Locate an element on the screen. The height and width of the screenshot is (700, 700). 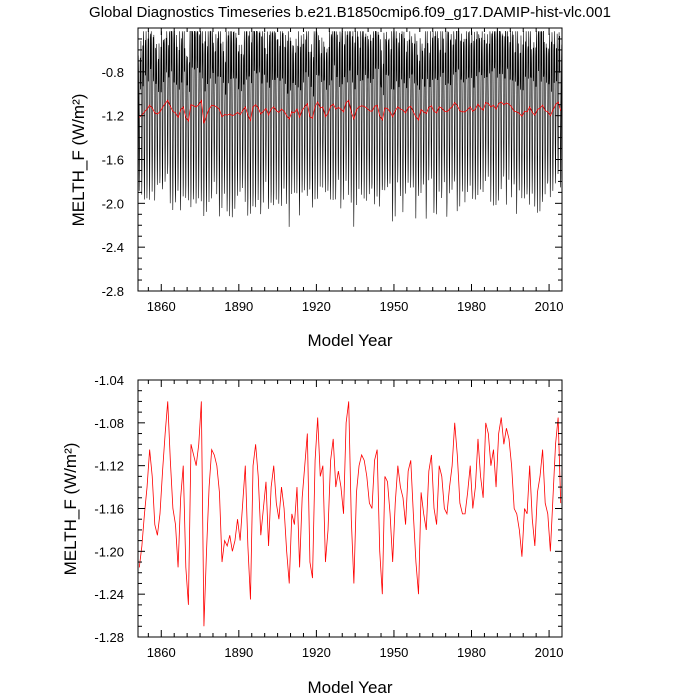
y-tick-label: -2.0 is located at coordinates (113, 203).